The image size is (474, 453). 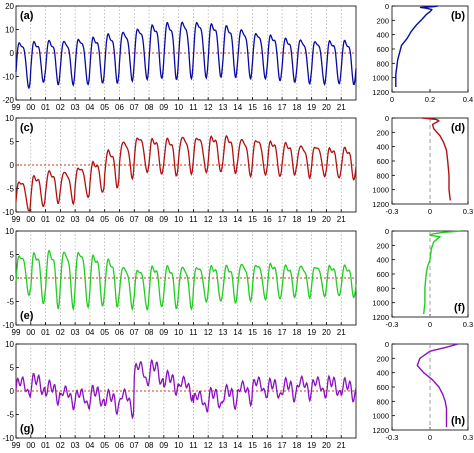 What do you see at coordinates (267, 219) in the screenshot?
I see `panel-c-xtick-label: 16` at bounding box center [267, 219].